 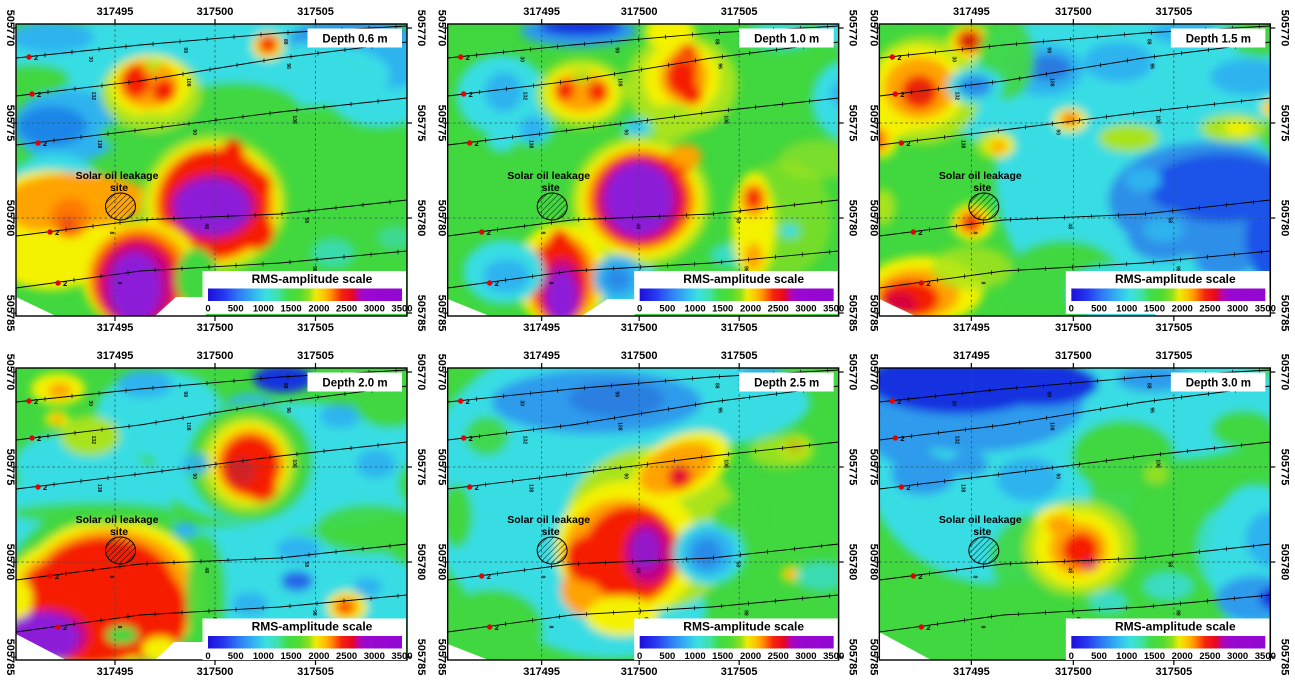 I want to click on svg-text: 2500, so click(x=778, y=309).